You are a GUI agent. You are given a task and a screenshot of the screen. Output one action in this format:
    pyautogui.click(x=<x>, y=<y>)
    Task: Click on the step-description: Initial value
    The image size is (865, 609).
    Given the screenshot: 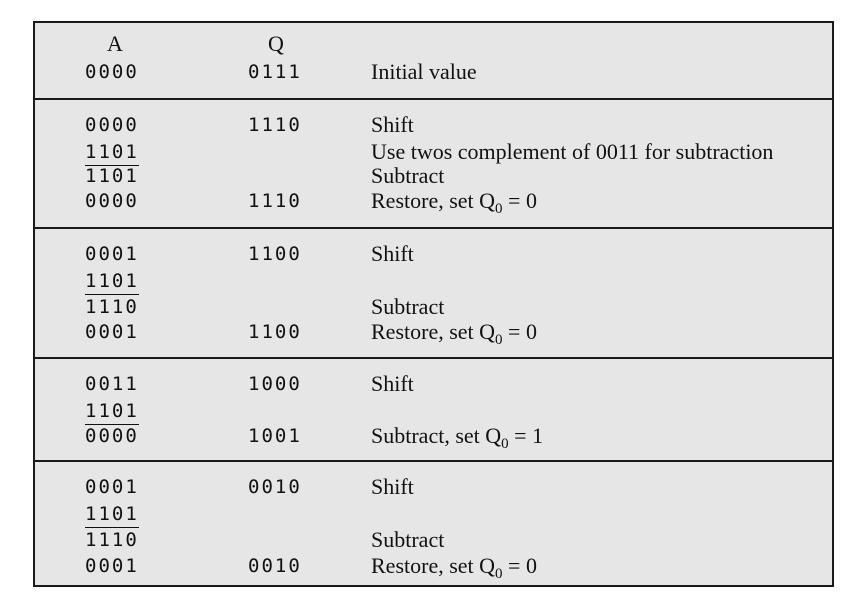 What is the action you would take?
    pyautogui.click(x=424, y=72)
    